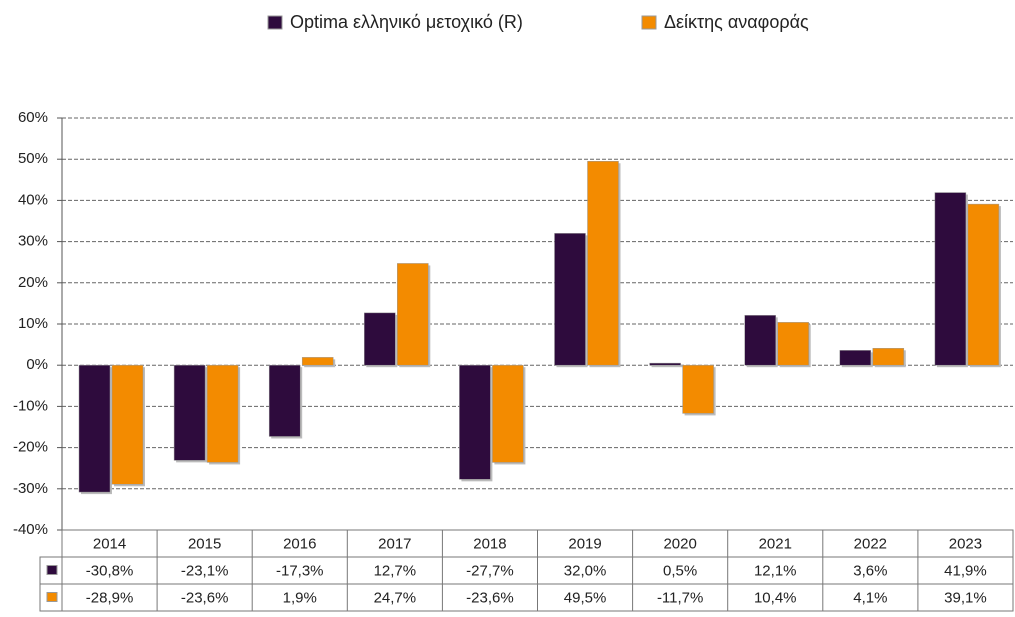 This screenshot has height=617, width=1015. What do you see at coordinates (204, 543) in the screenshot?
I see `x-tick-label: 2015` at bounding box center [204, 543].